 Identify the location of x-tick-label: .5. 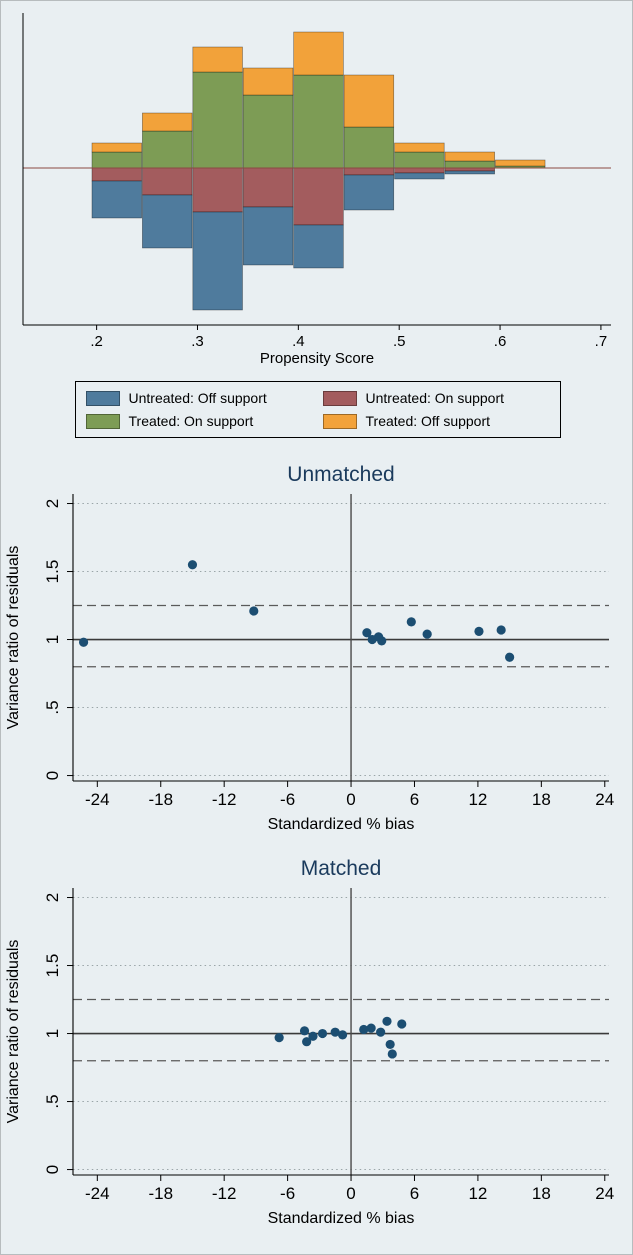
(399, 341).